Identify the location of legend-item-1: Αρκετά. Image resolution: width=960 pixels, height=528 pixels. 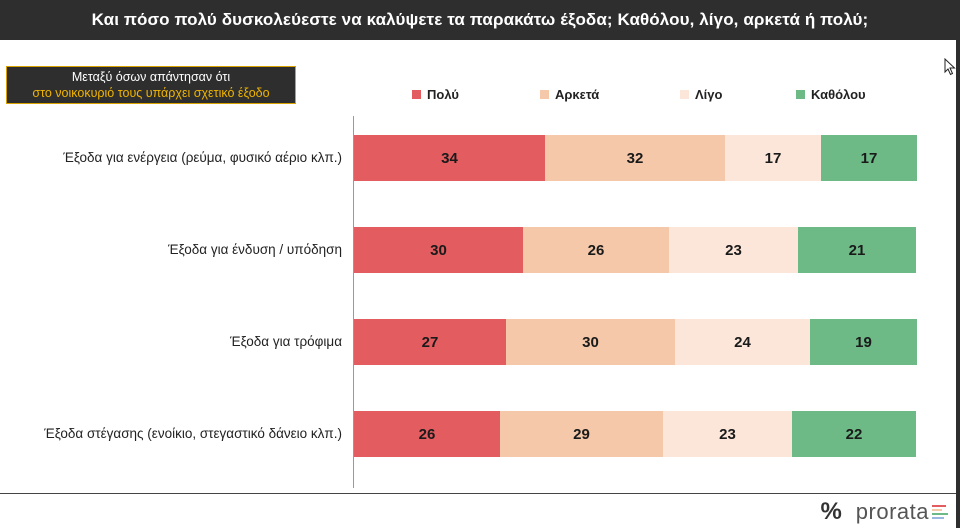
(569, 94).